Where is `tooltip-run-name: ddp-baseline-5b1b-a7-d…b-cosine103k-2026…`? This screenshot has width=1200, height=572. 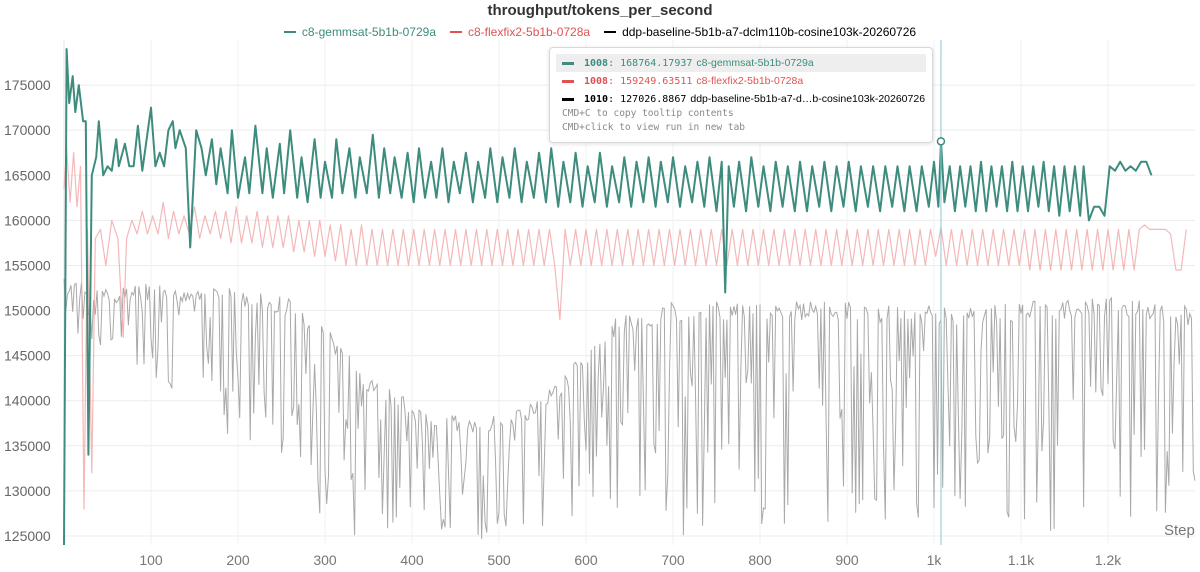 tooltip-run-name: ddp-baseline-5b1b-a7-d…b-cosine103k-2026… is located at coordinates (808, 99).